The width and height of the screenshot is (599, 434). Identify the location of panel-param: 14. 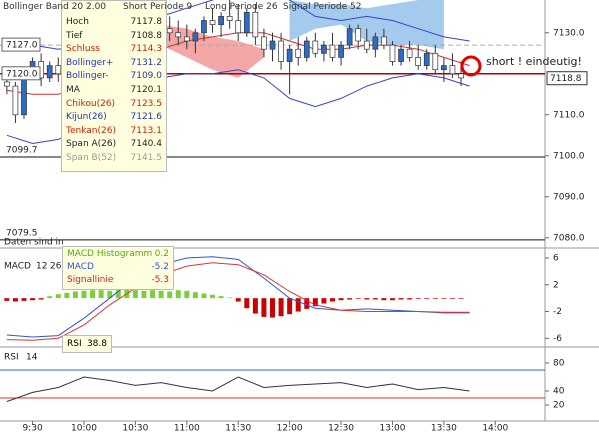
(32, 358).